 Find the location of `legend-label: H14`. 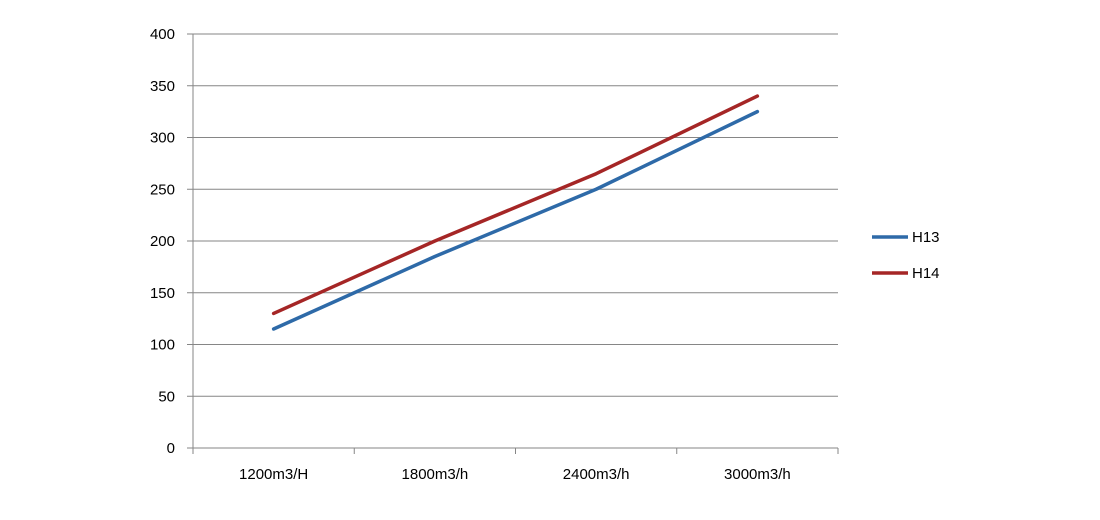

legend-label: H14 is located at coordinates (926, 273).